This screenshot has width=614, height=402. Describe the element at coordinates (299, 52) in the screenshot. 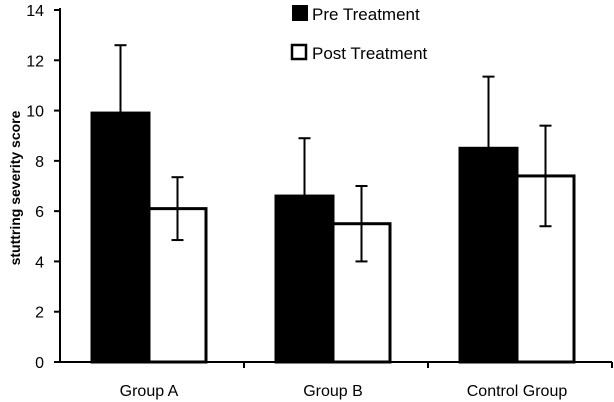

I see `legend-swatch-post` at that location.